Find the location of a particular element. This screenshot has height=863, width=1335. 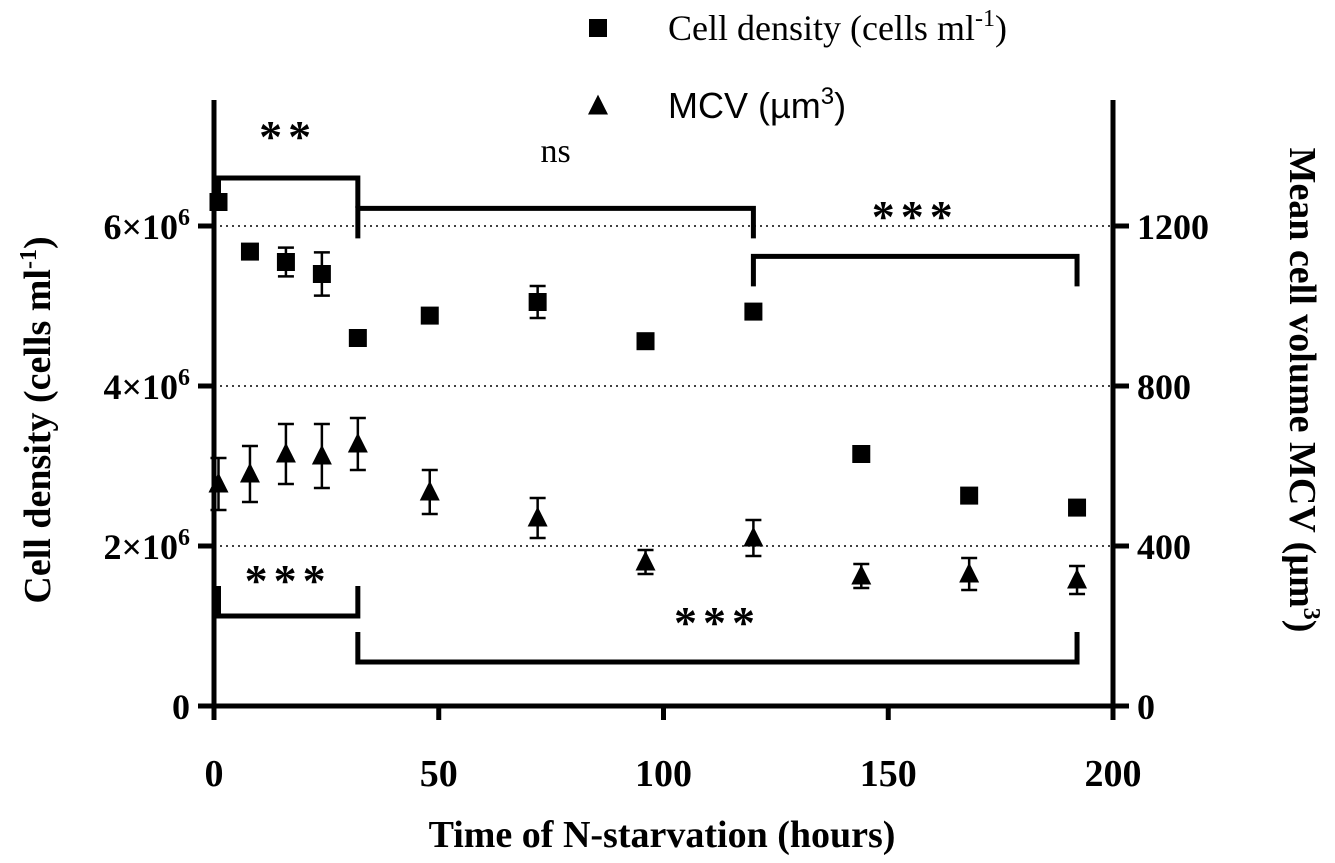

y-left-tick-label: 4×10⁶ is located at coordinates (146, 386).